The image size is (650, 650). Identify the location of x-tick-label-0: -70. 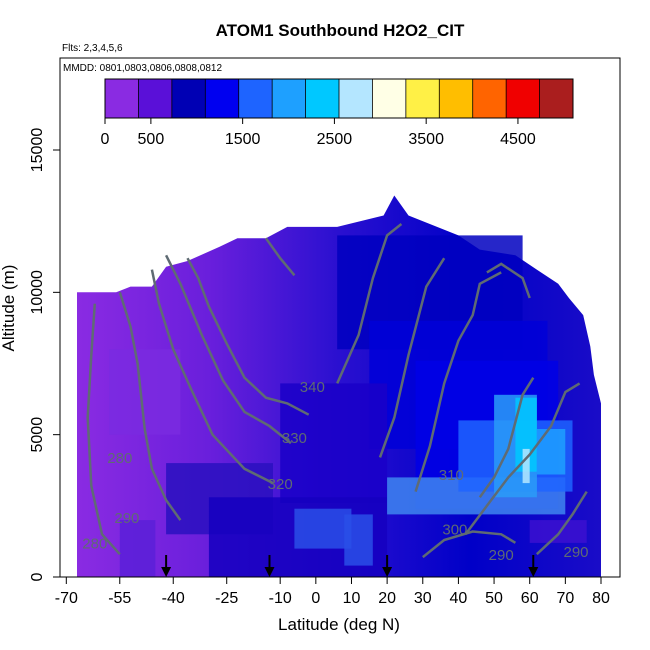
(66, 598).